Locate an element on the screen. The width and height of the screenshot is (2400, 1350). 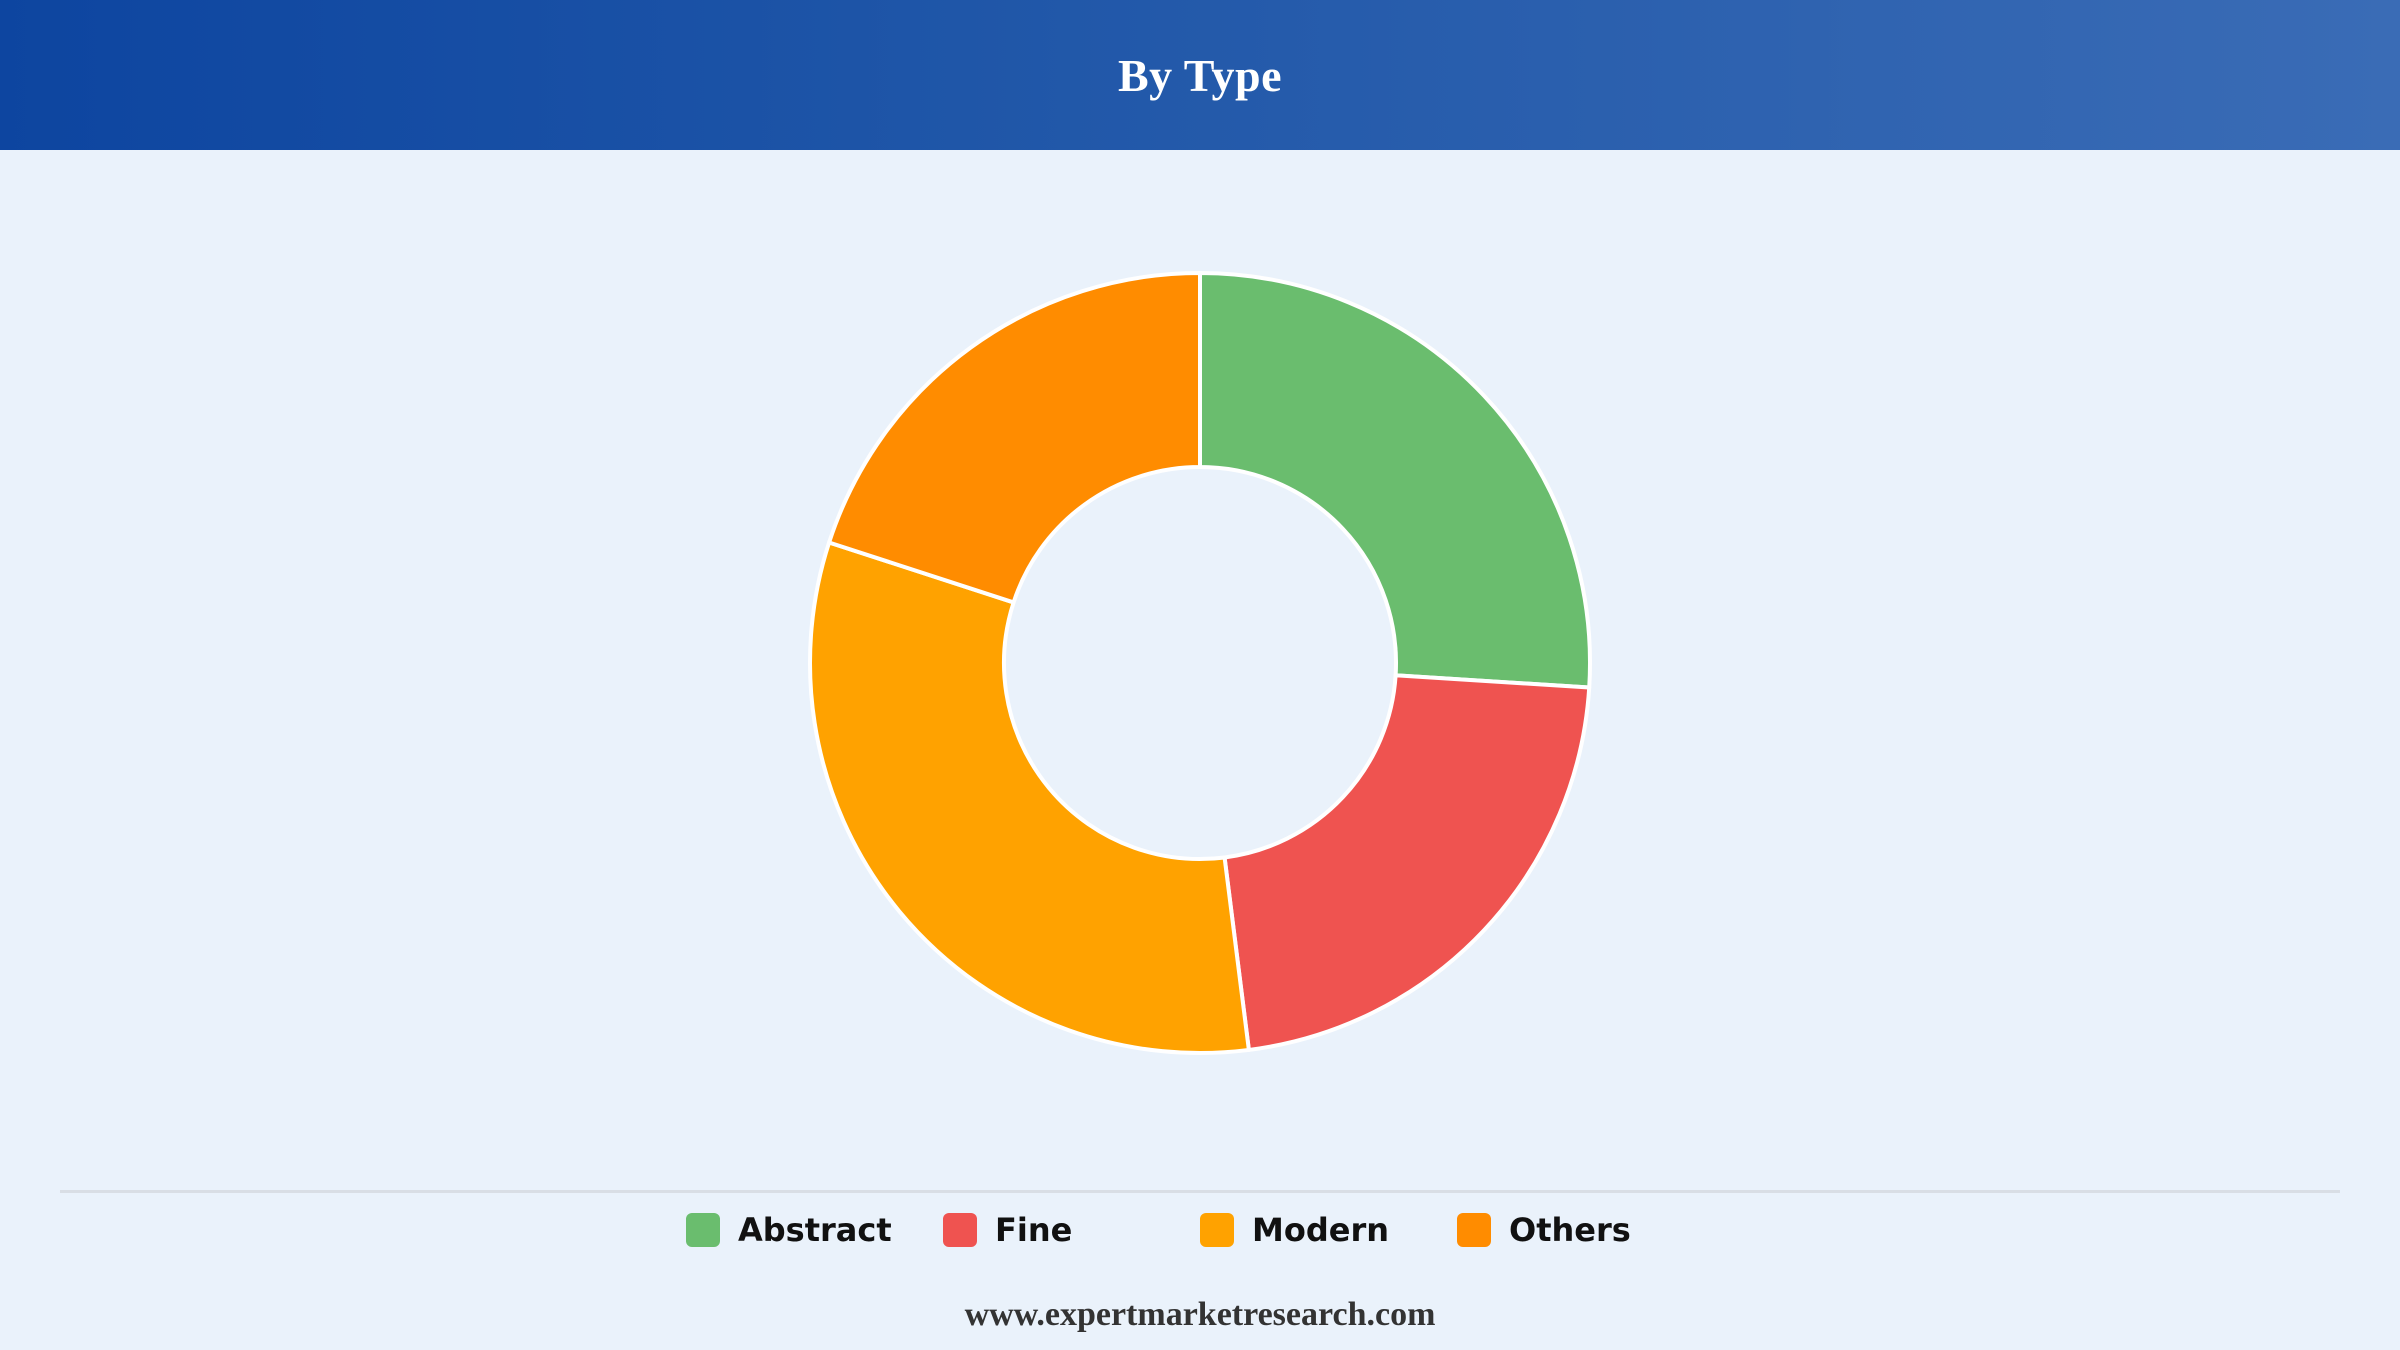
chart-header: By Type is located at coordinates (1200, 75).